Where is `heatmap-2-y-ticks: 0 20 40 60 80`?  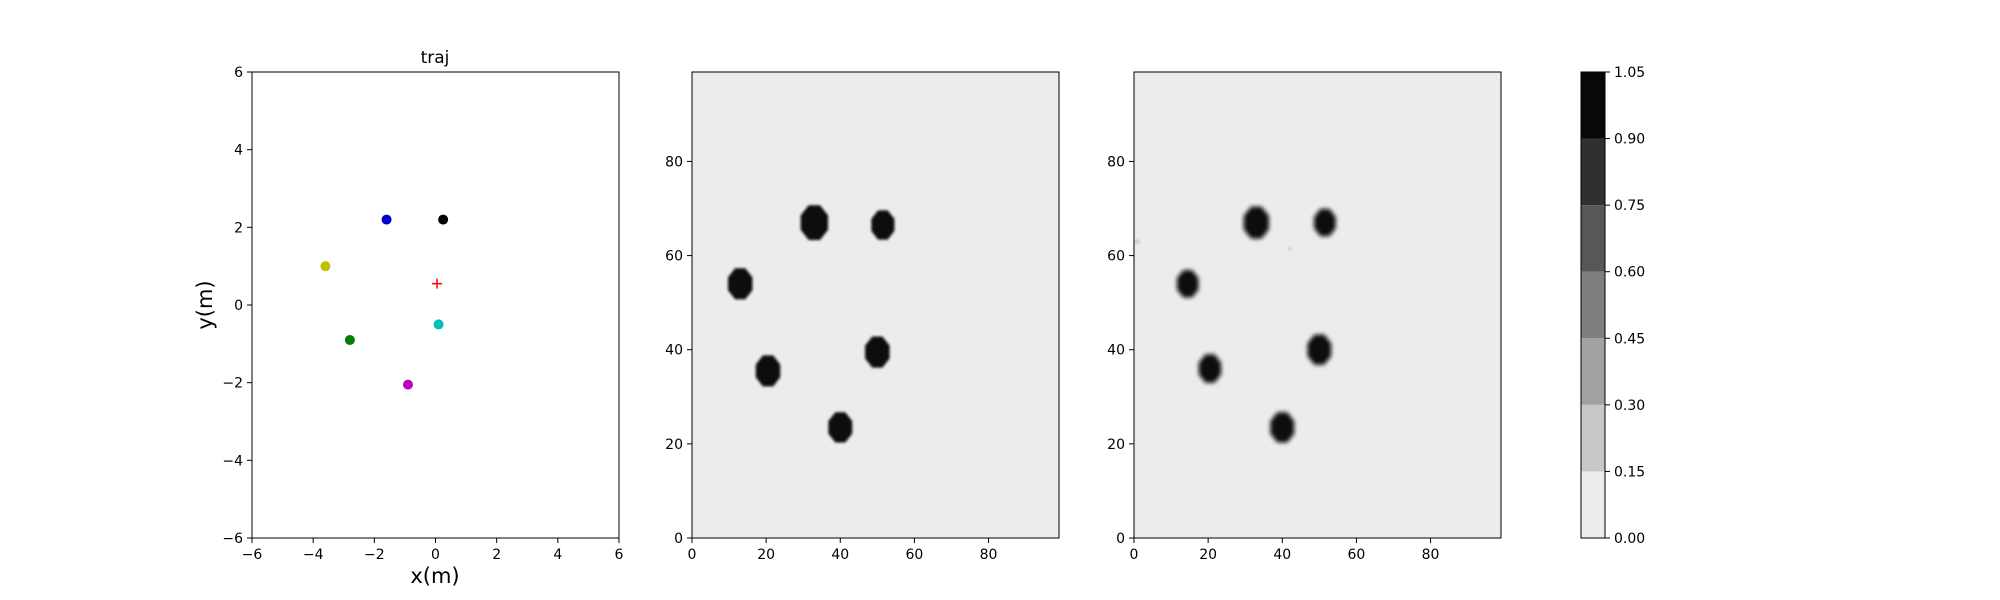
heatmap-2-y-ticks: 0 20 40 60 80 is located at coordinates (1120, 350).